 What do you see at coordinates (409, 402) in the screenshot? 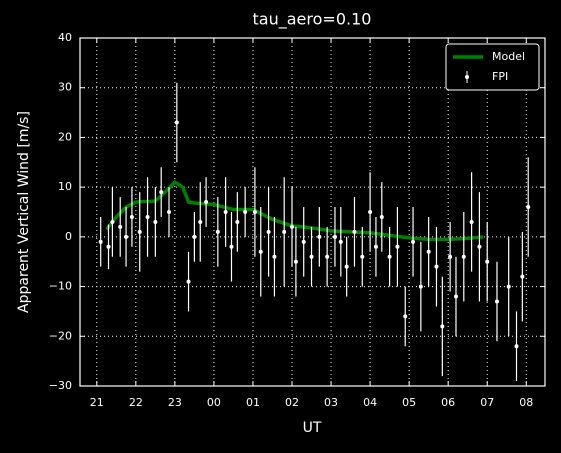
I see `x-tick-label: 05` at bounding box center [409, 402].